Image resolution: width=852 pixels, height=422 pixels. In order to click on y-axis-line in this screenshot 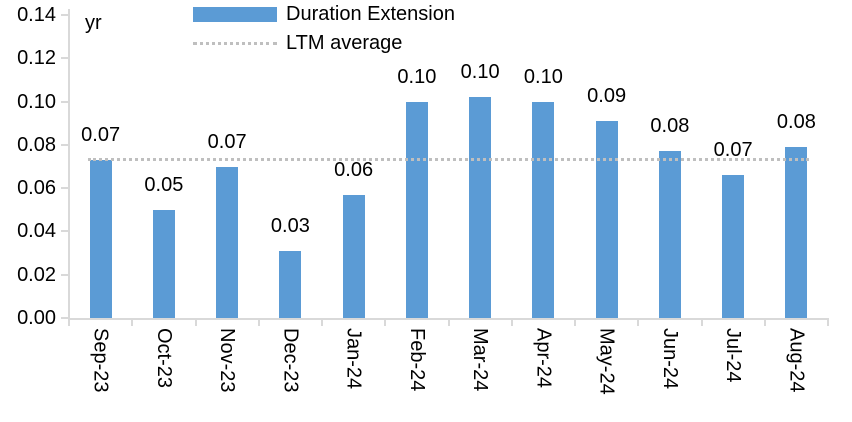, I will do `click(69, 164)`.